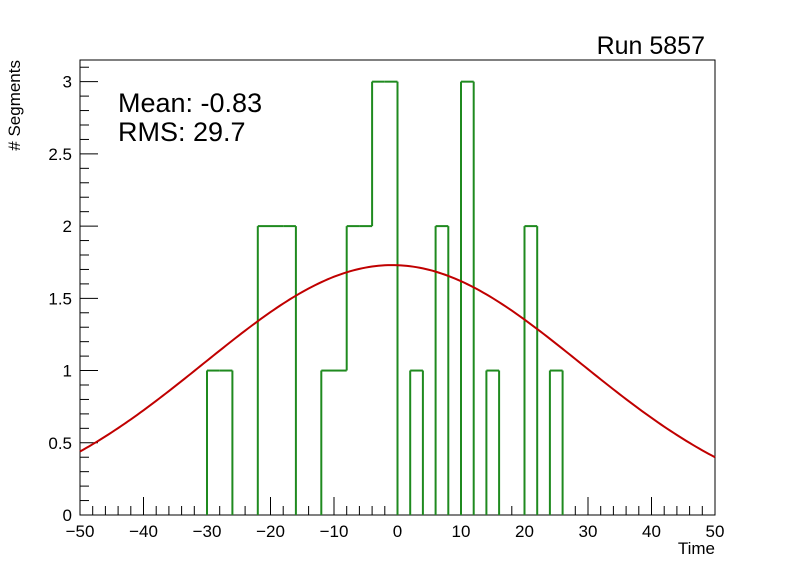 This screenshot has height=572, width=796. I want to click on x-tick-label: −50, so click(80, 531).